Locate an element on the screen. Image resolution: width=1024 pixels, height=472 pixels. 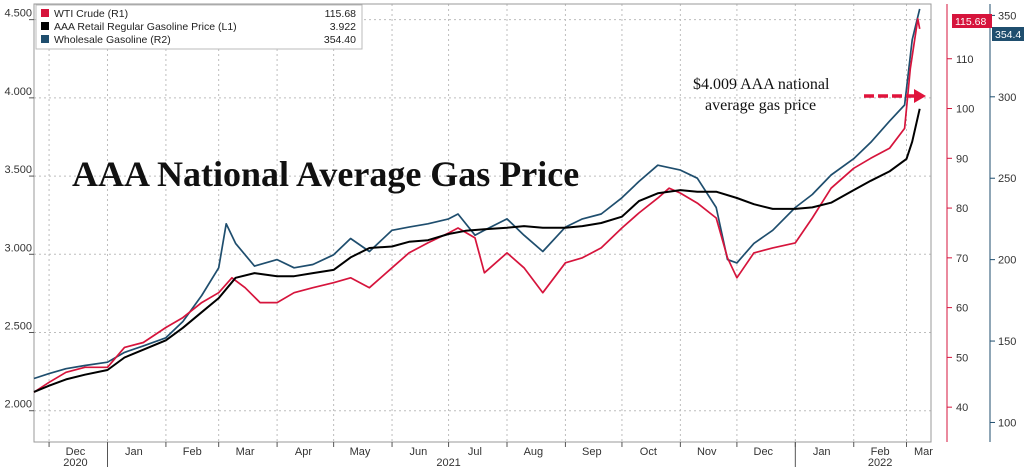
left-tick-label: 3.000 is located at coordinates (18, 248).